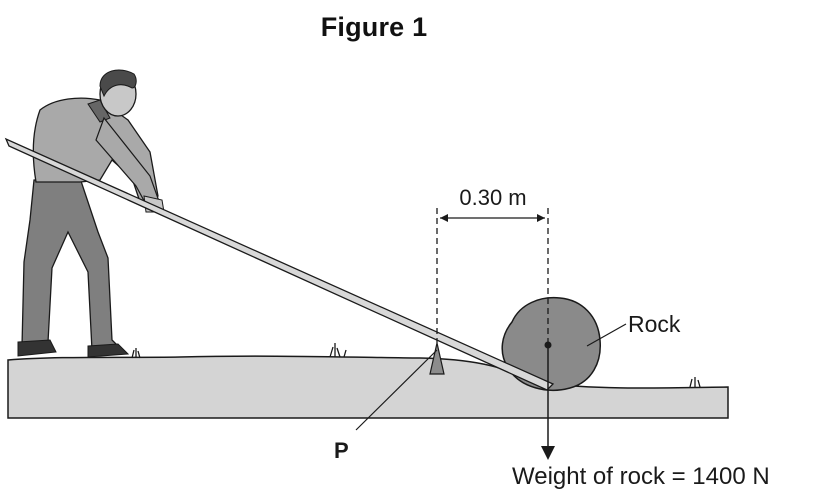  I want to click on ground, so click(368, 387).